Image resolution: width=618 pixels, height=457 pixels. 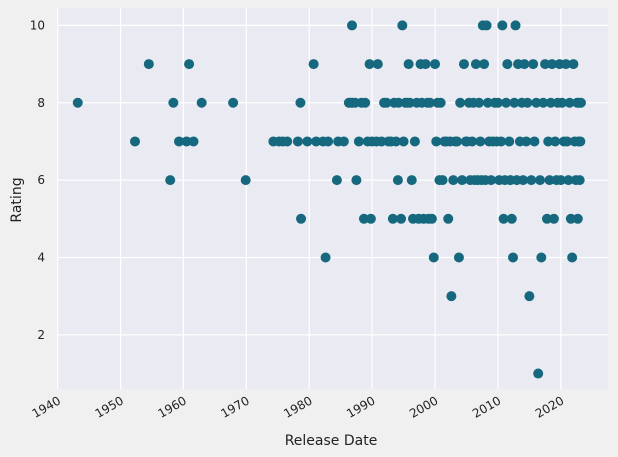 What do you see at coordinates (41, 103) in the screenshot?
I see `y-tick-label: 8` at bounding box center [41, 103].